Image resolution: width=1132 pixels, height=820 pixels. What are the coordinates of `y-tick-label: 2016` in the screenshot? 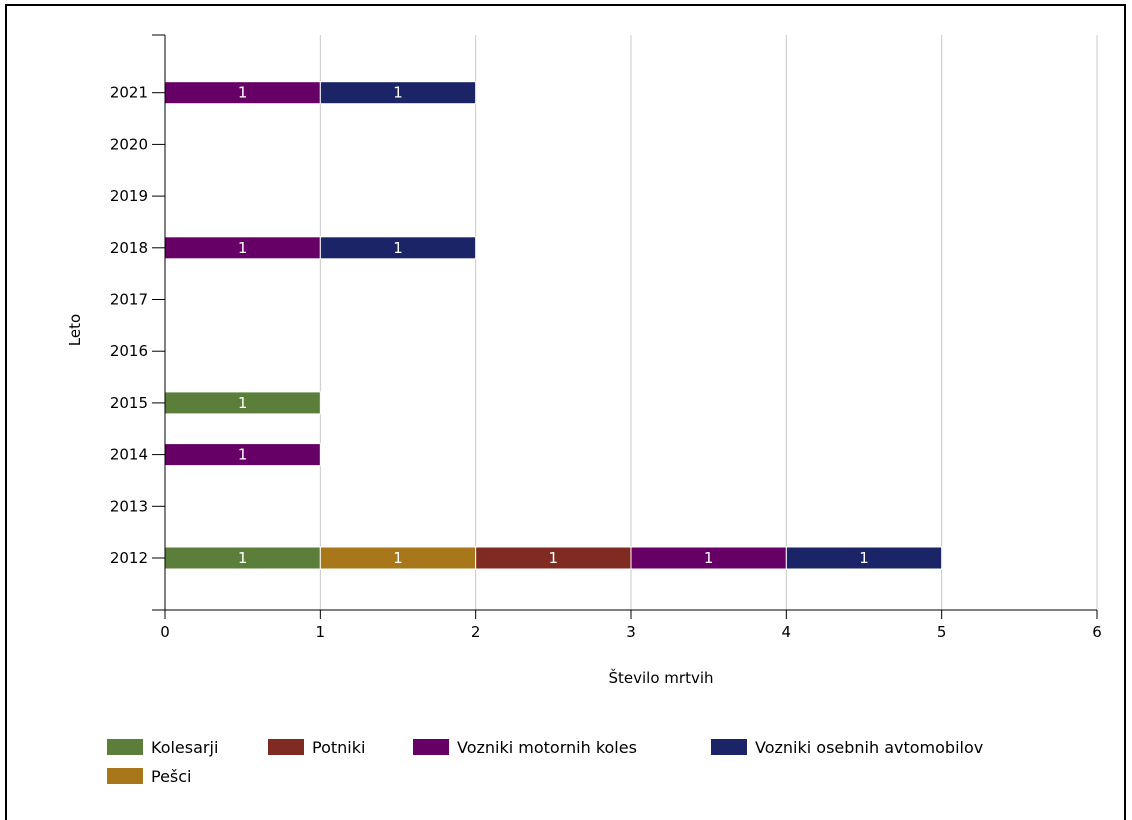 It's located at (129, 351).